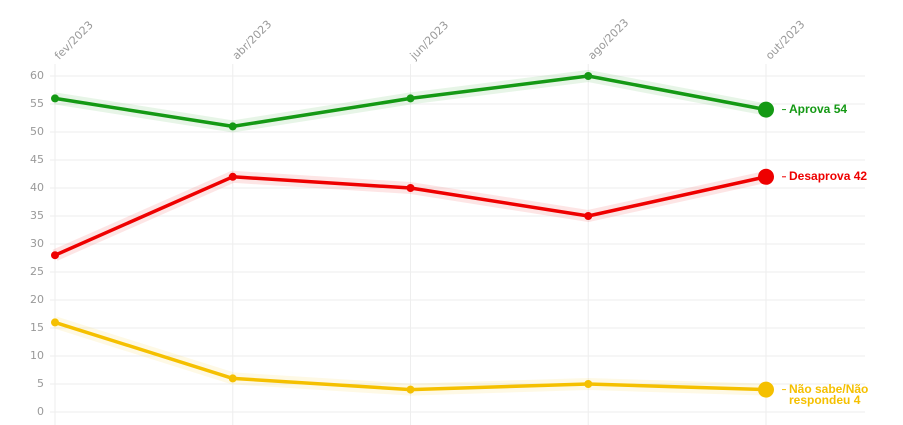 The image size is (903, 425). I want to click on y-tick-label: 50, so click(37, 131).